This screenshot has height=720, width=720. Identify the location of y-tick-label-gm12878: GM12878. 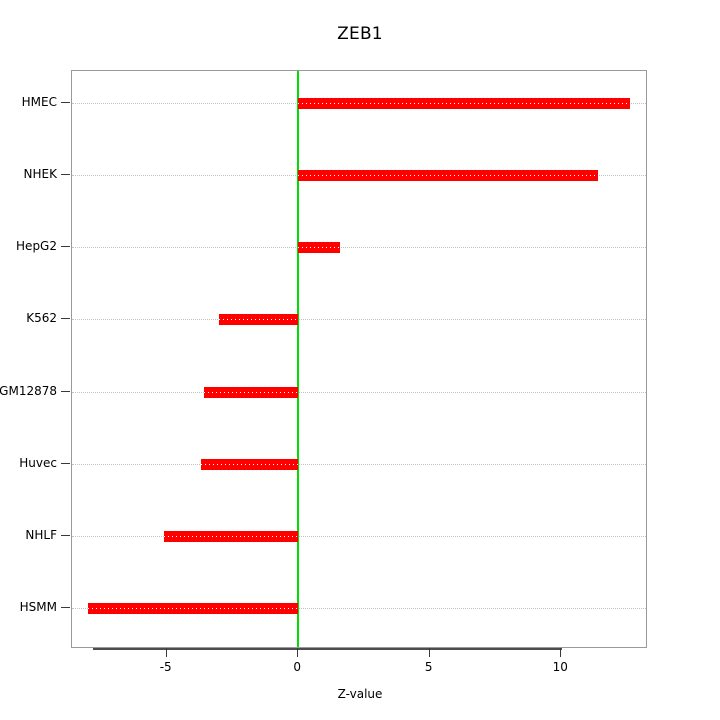
(28, 391).